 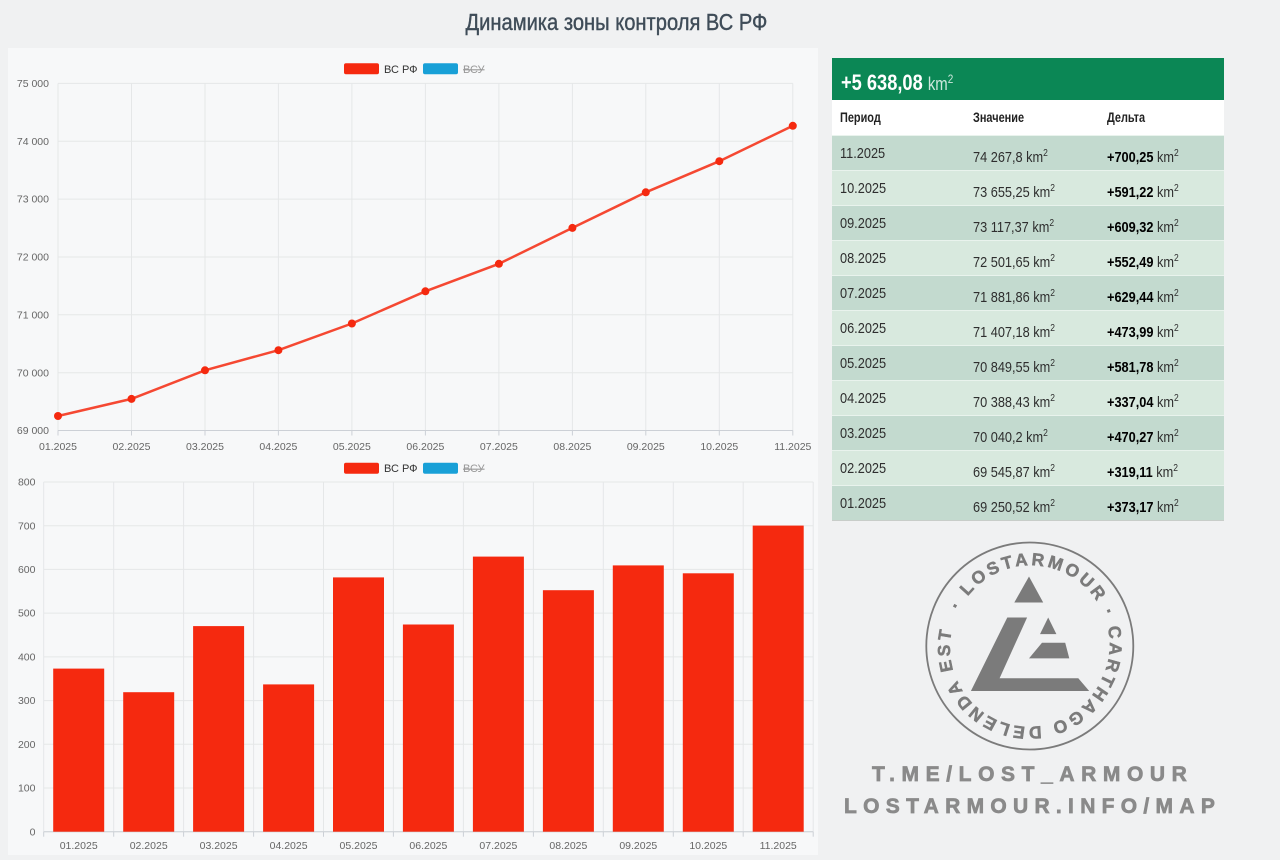 I want to click on svg-text: 800, so click(x=27, y=483).